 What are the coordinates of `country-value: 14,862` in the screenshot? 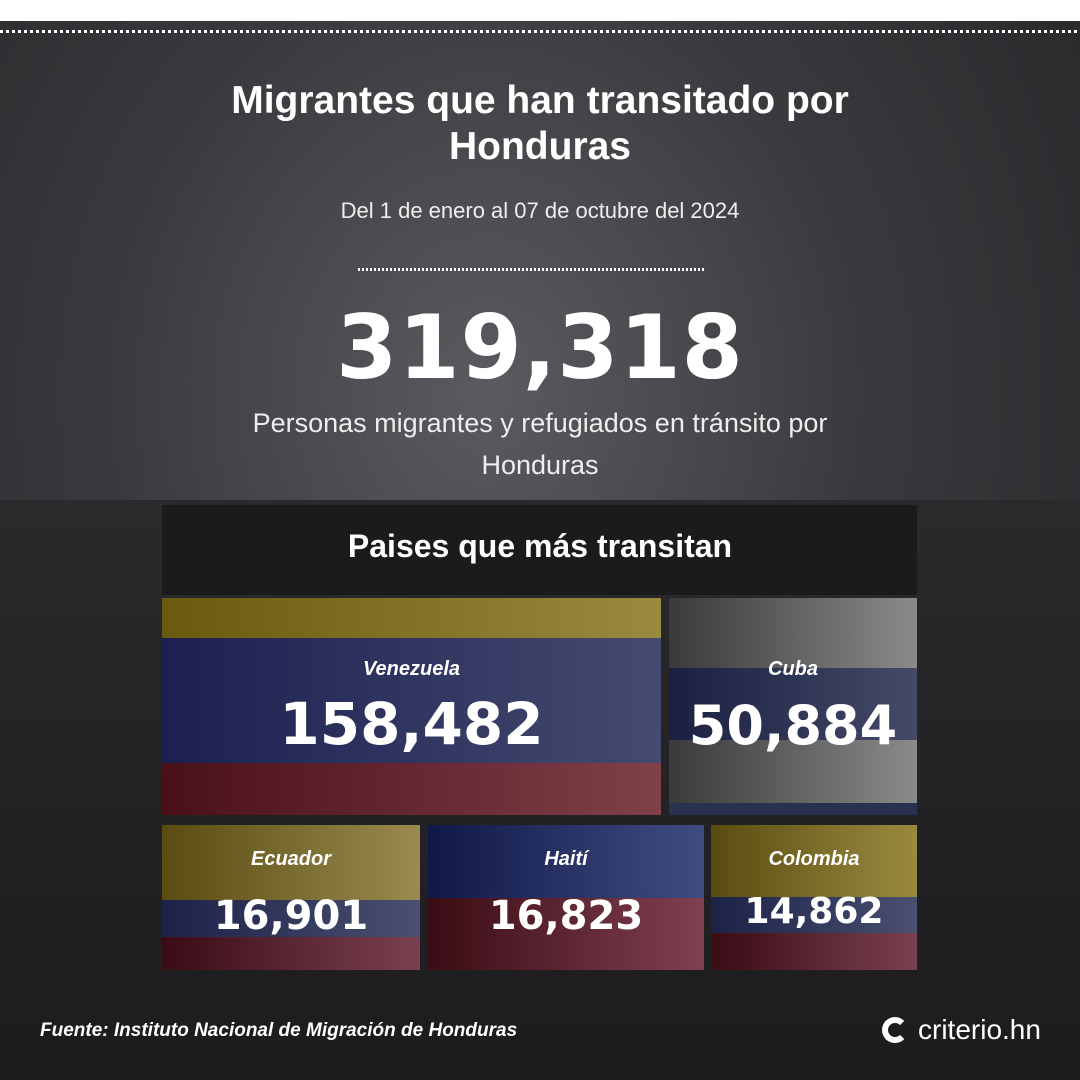 It's located at (814, 911).